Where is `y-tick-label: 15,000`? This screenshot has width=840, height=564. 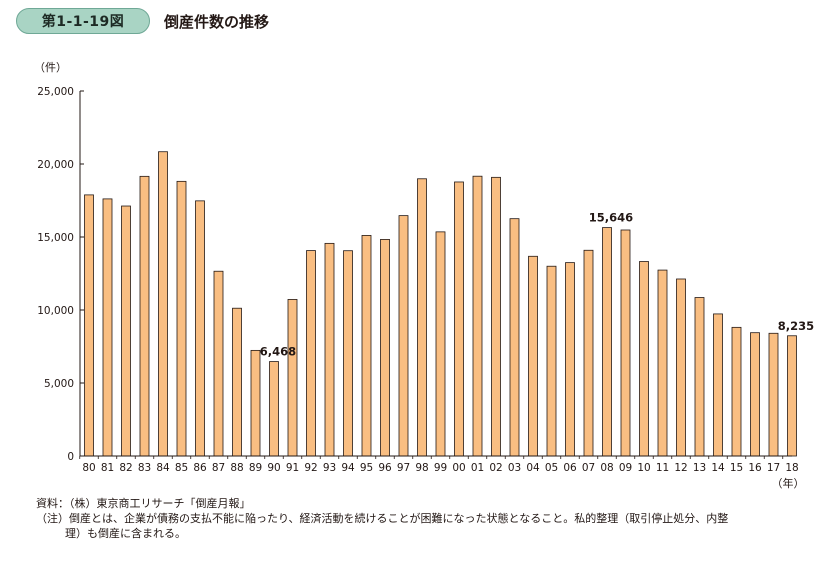
y-tick-label: 15,000 is located at coordinates (55, 238).